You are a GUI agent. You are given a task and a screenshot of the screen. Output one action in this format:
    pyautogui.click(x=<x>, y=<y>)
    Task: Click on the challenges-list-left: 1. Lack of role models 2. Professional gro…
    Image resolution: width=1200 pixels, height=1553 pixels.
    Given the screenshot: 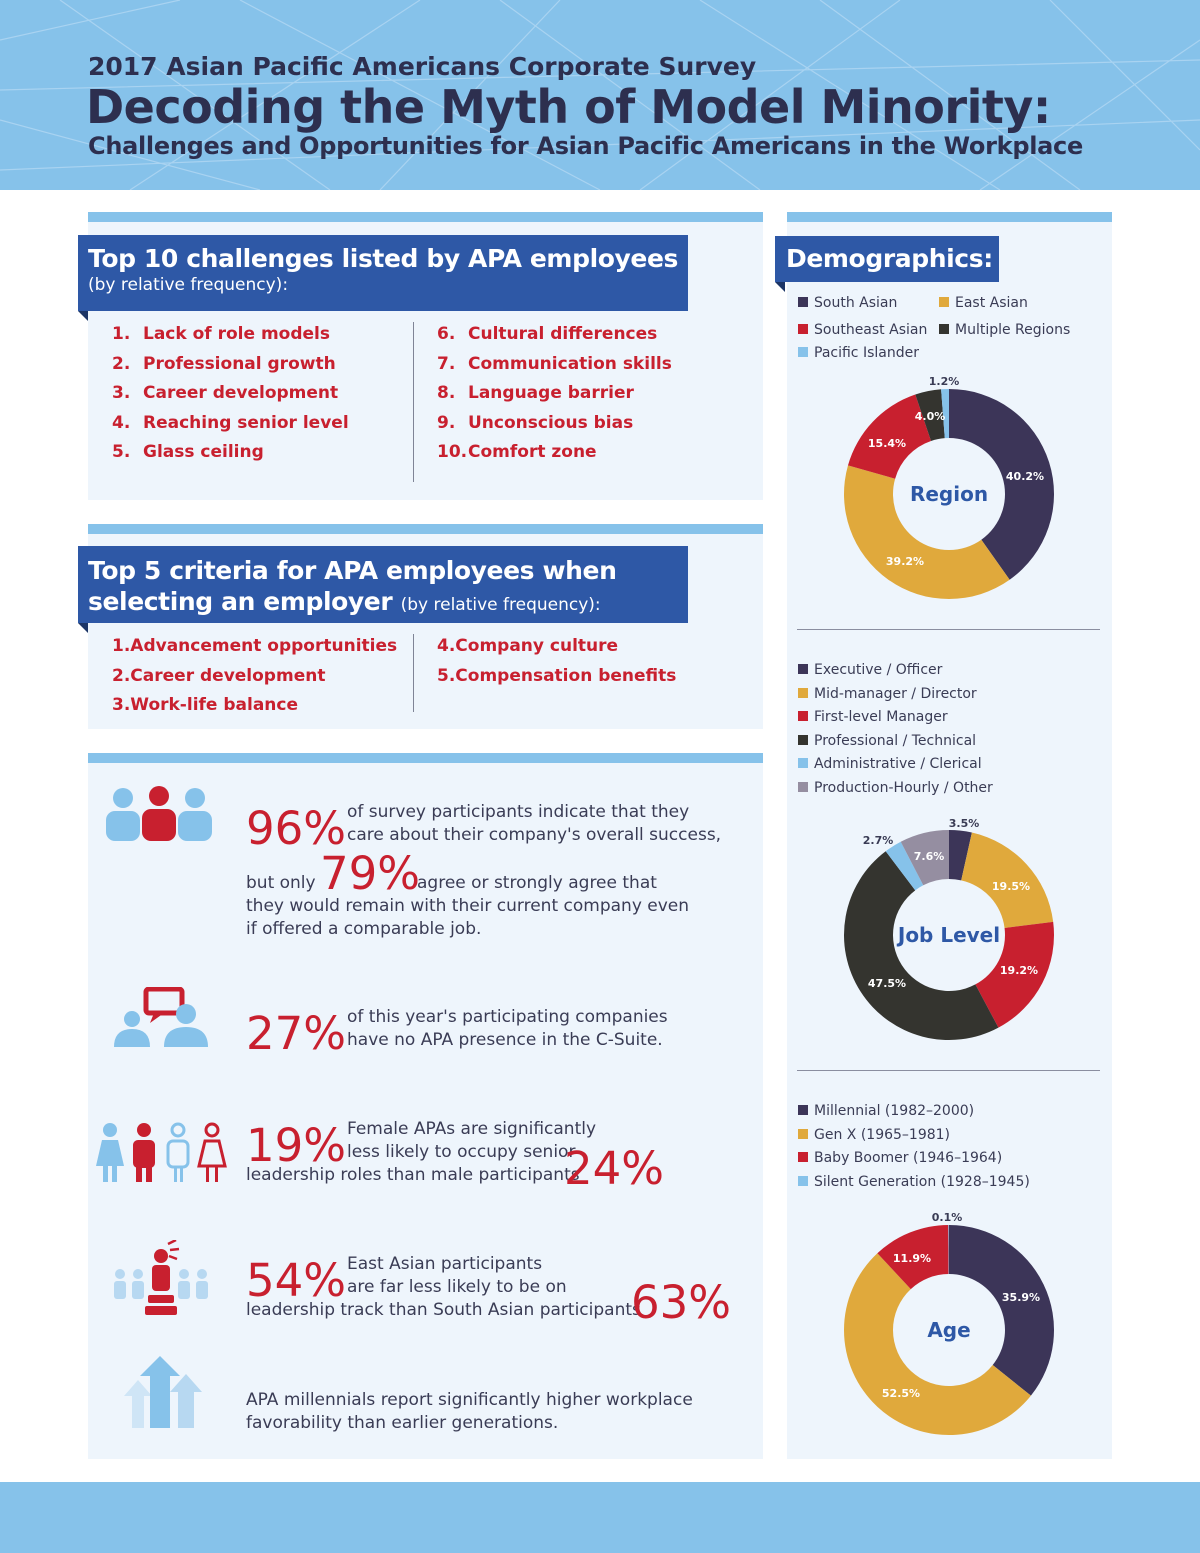 What is the action you would take?
    pyautogui.click(x=230, y=398)
    